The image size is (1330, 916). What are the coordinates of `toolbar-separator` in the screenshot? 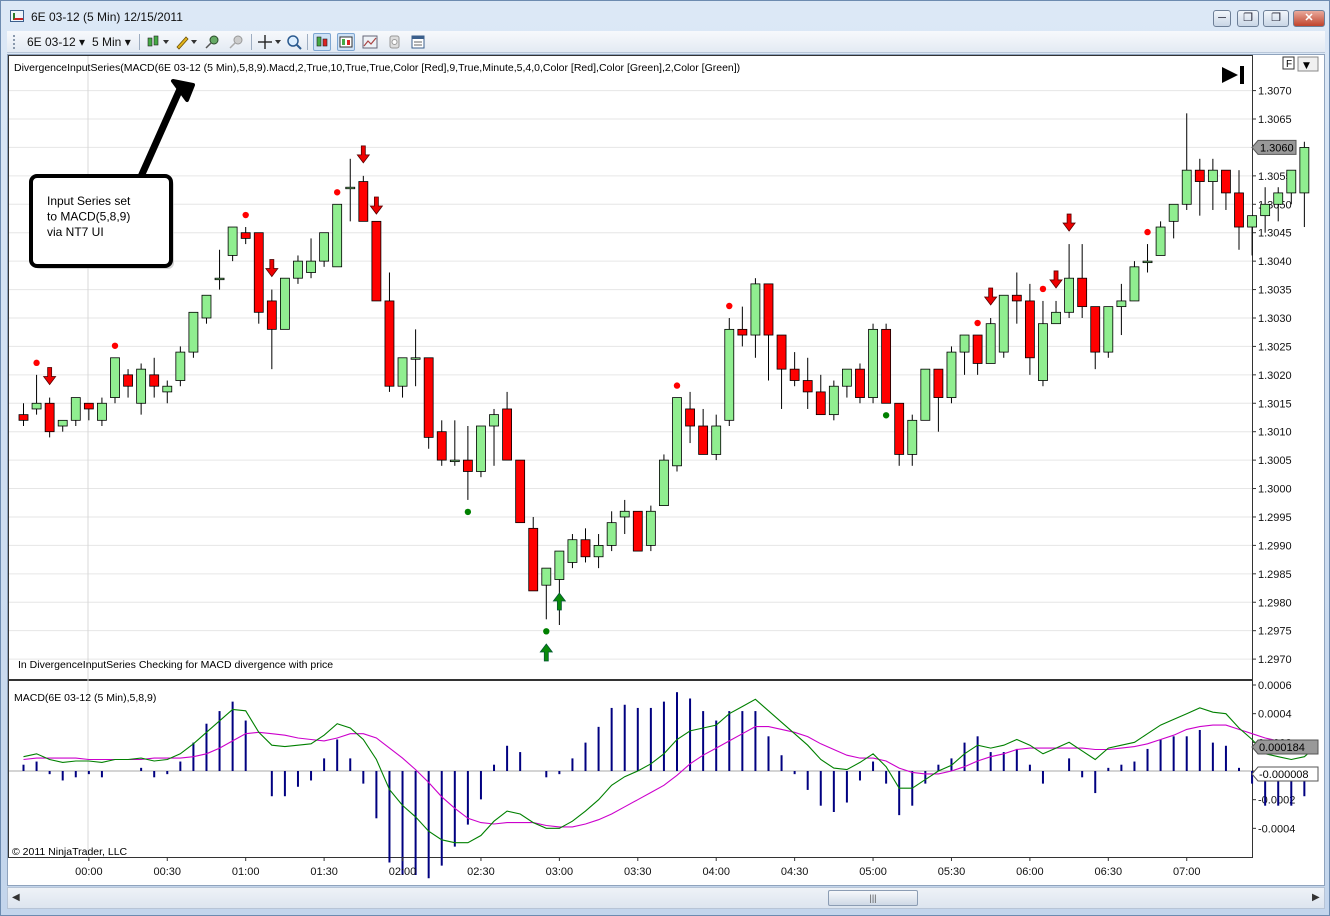 It's located at (251, 42).